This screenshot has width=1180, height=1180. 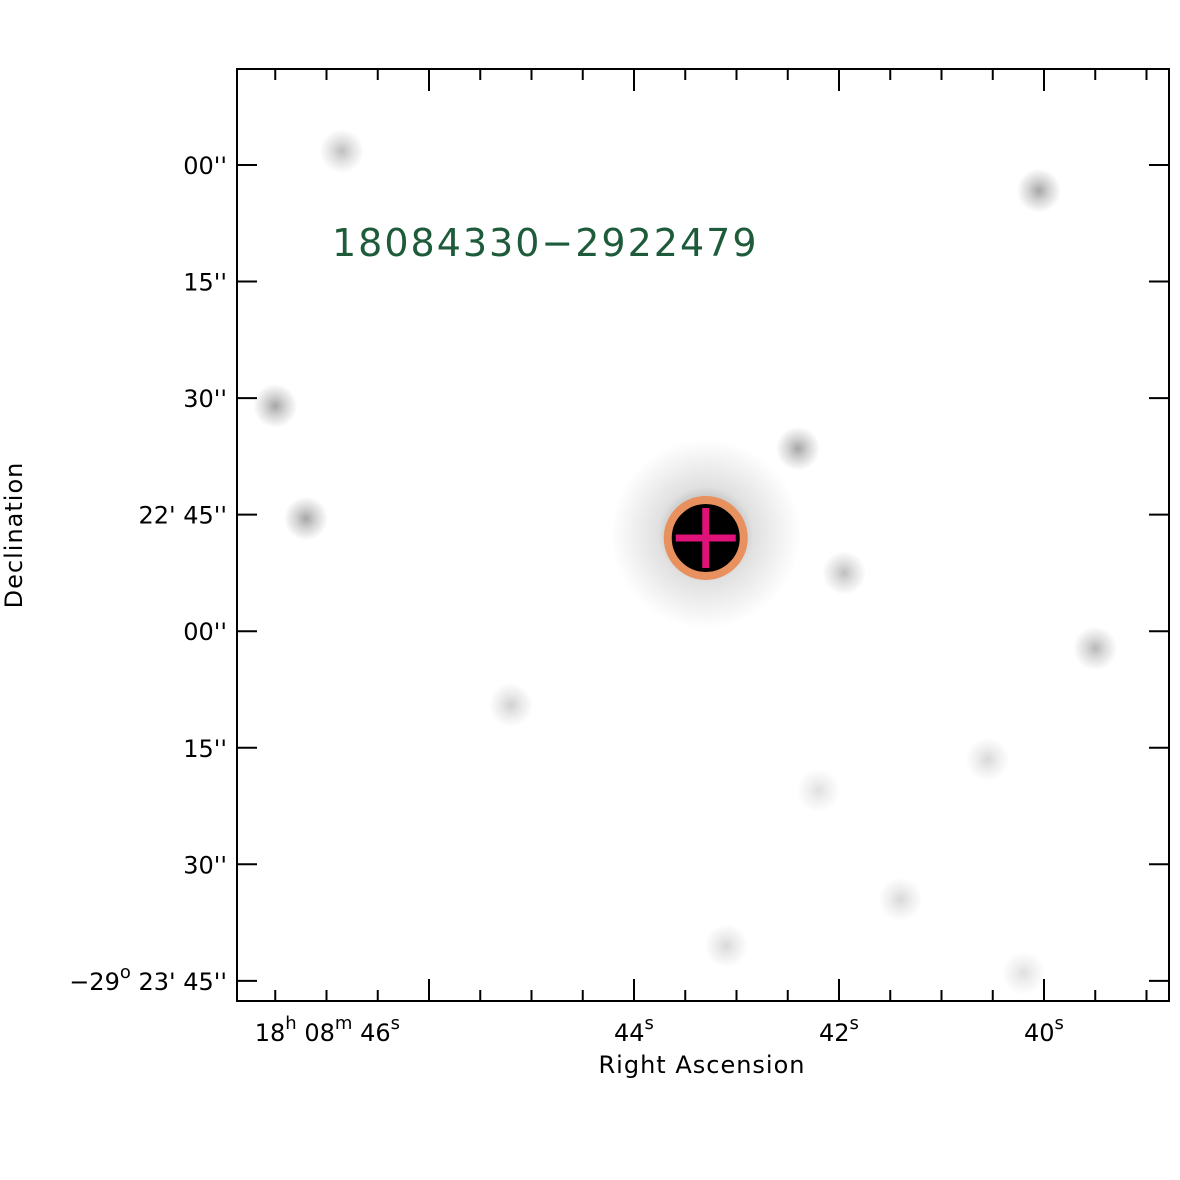 What do you see at coordinates (839, 1030) in the screenshot?
I see `x-tick-label: 42s` at bounding box center [839, 1030].